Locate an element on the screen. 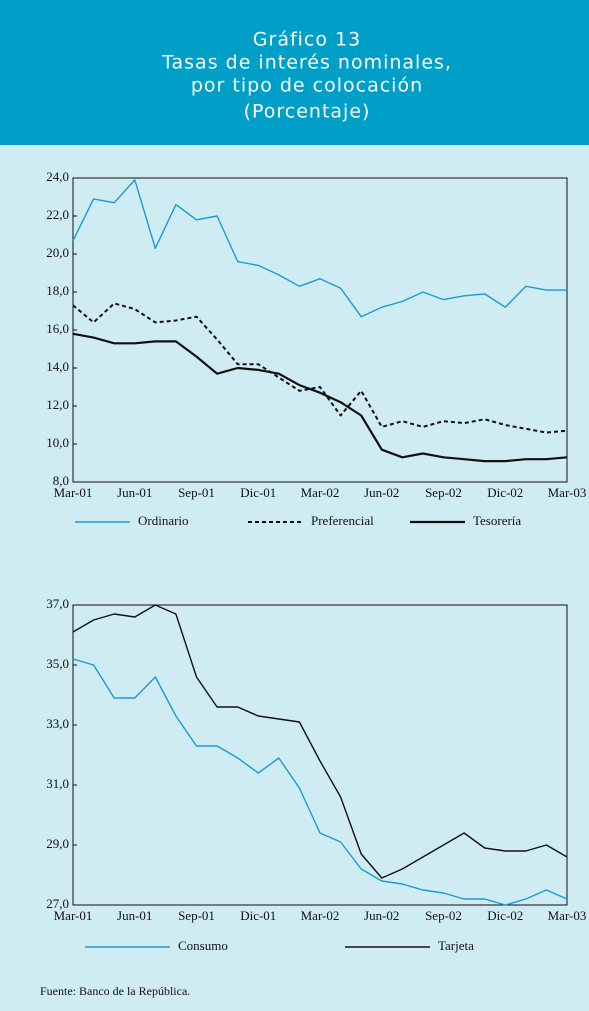 This screenshot has width=589, height=1011. y-tick-label: 12,0 is located at coordinates (57, 404).